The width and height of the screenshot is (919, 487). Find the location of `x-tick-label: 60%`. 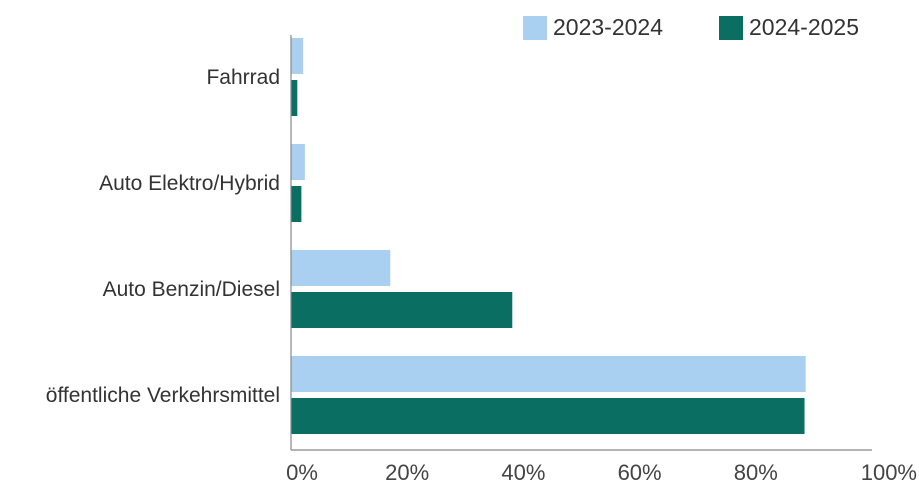

x-tick-label: 60% is located at coordinates (640, 472).